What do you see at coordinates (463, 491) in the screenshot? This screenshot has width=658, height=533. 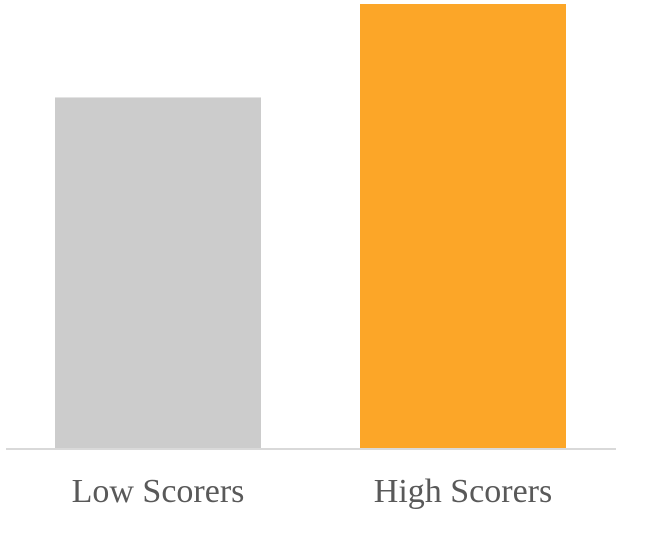 I see `category-label-high-scorers: High Scorers` at bounding box center [463, 491].